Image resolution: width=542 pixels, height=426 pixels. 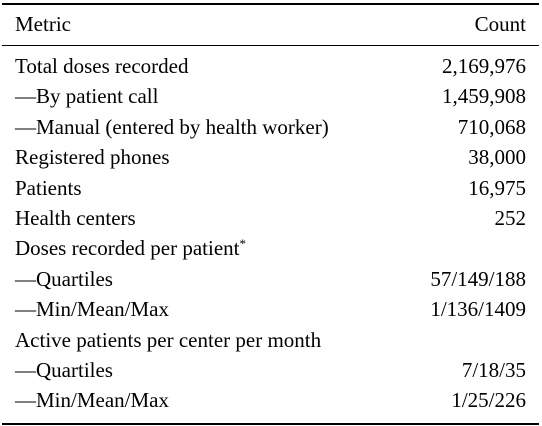 What do you see at coordinates (271, 63) in the screenshot?
I see `table-row: Total doses recorded 2,169,976` at bounding box center [271, 63].